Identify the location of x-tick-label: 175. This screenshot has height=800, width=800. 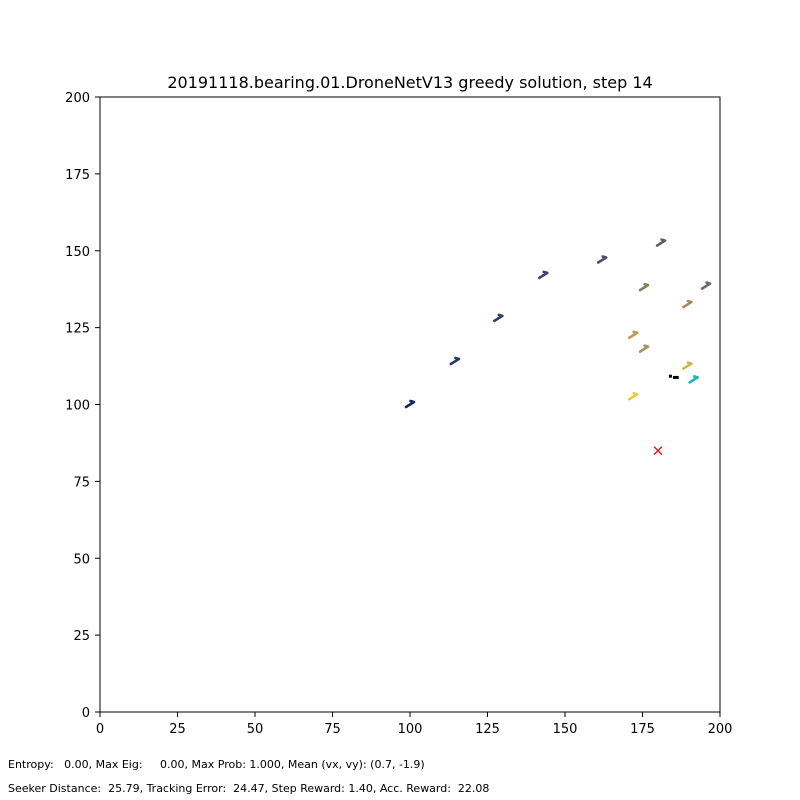
(642, 729).